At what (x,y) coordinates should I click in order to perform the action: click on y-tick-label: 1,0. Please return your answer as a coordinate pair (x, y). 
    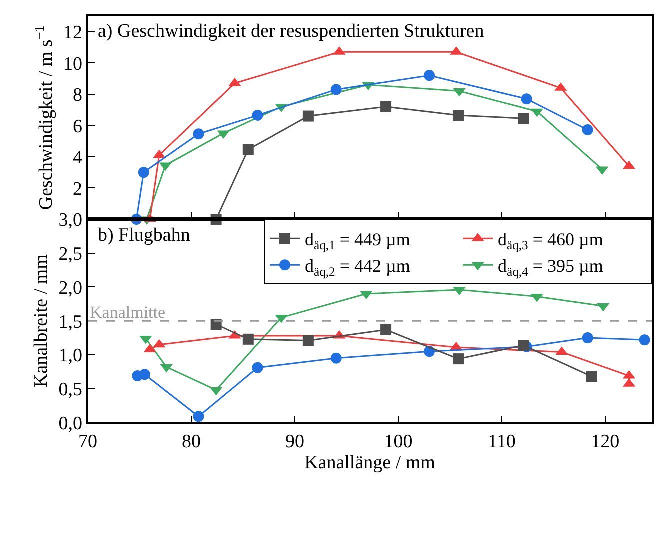
    Looking at the image, I should click on (70, 356).